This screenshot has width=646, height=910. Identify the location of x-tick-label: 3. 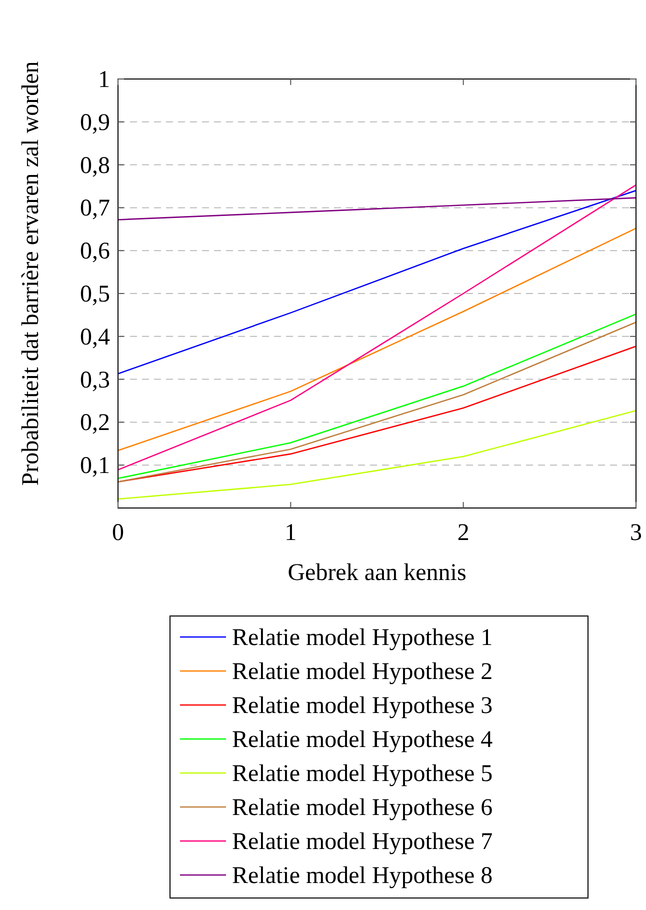
(636, 533).